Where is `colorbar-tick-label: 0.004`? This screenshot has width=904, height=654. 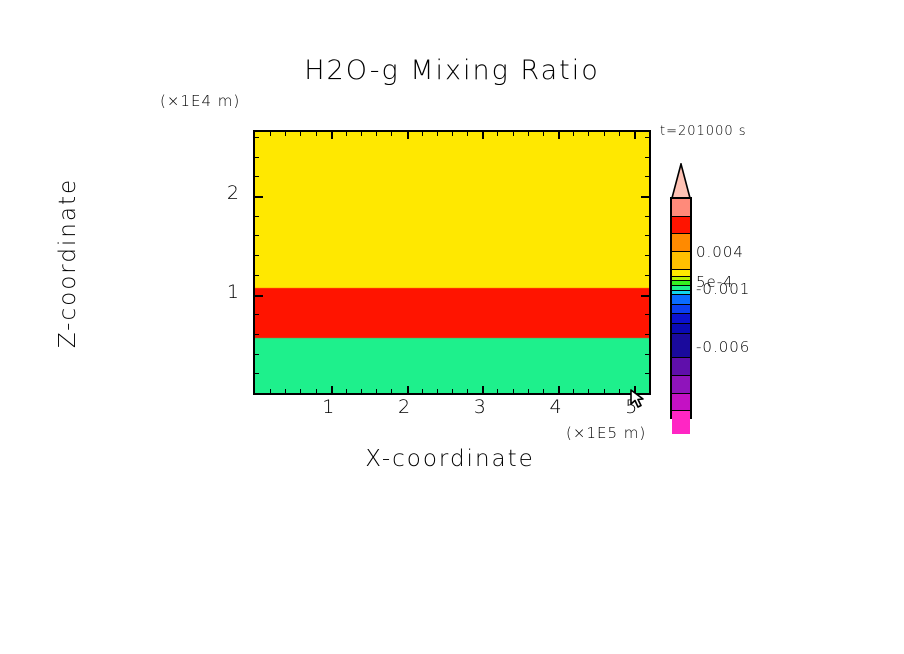 colorbar-tick-label: 0.004 is located at coordinates (720, 252).